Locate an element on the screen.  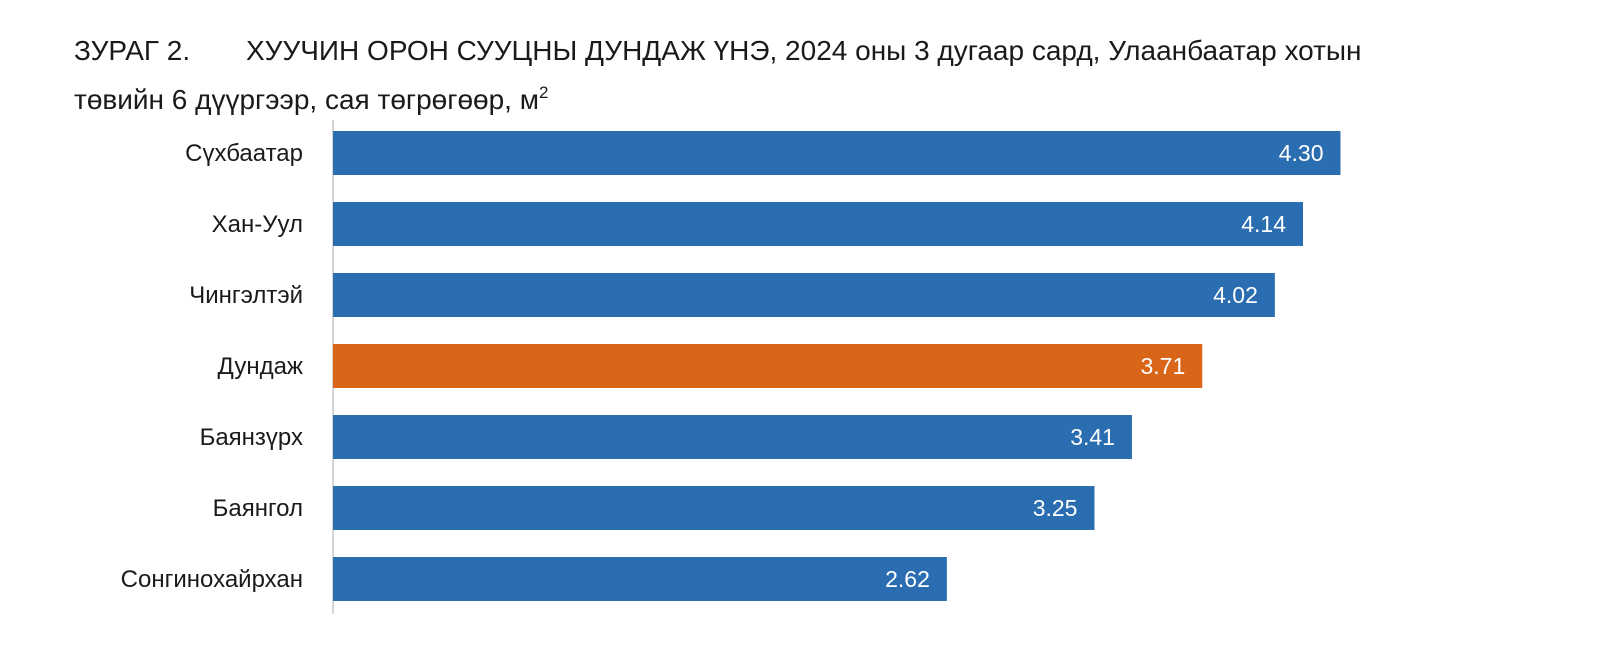
category-label-5: Баянзүрх is located at coordinates (251, 437).